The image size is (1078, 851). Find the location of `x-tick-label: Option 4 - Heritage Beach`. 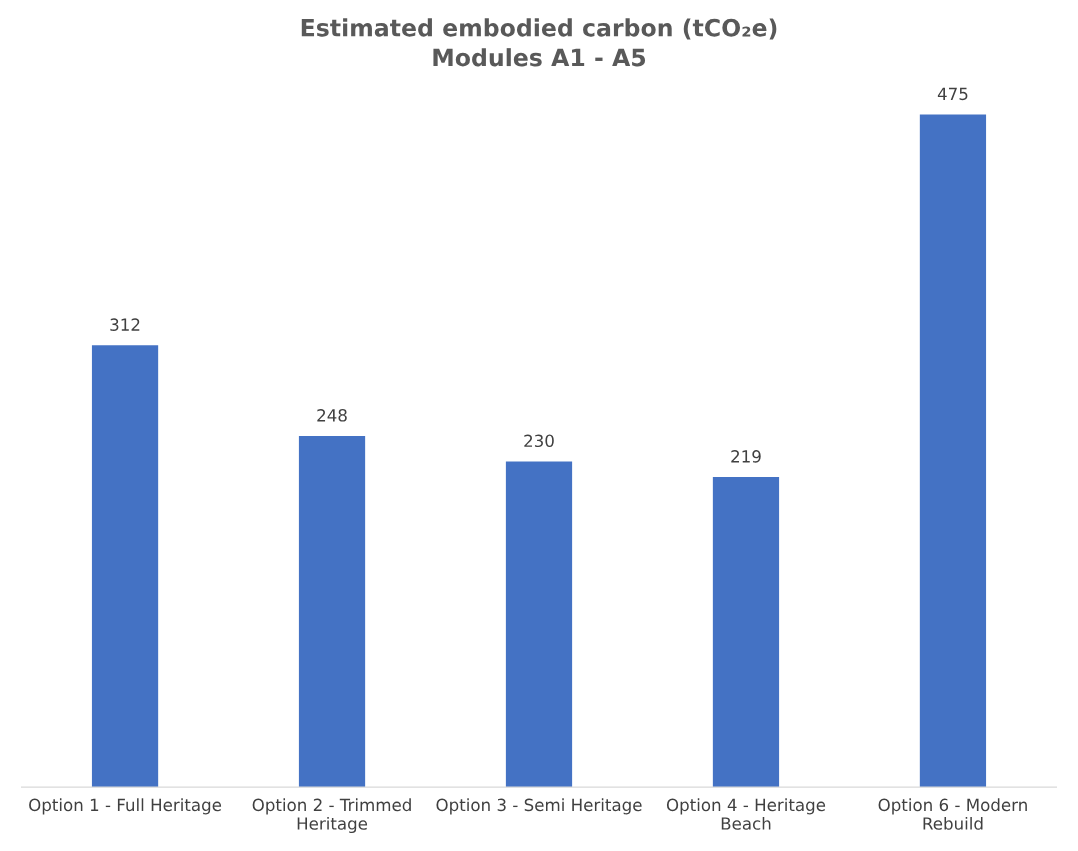

x-tick-label: Option 4 - Heritage Beach is located at coordinates (746, 814).